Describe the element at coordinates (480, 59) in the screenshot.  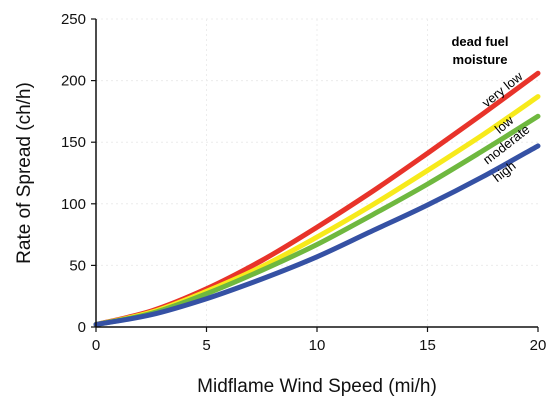
I see `legend-title-line-2: moisture` at that location.